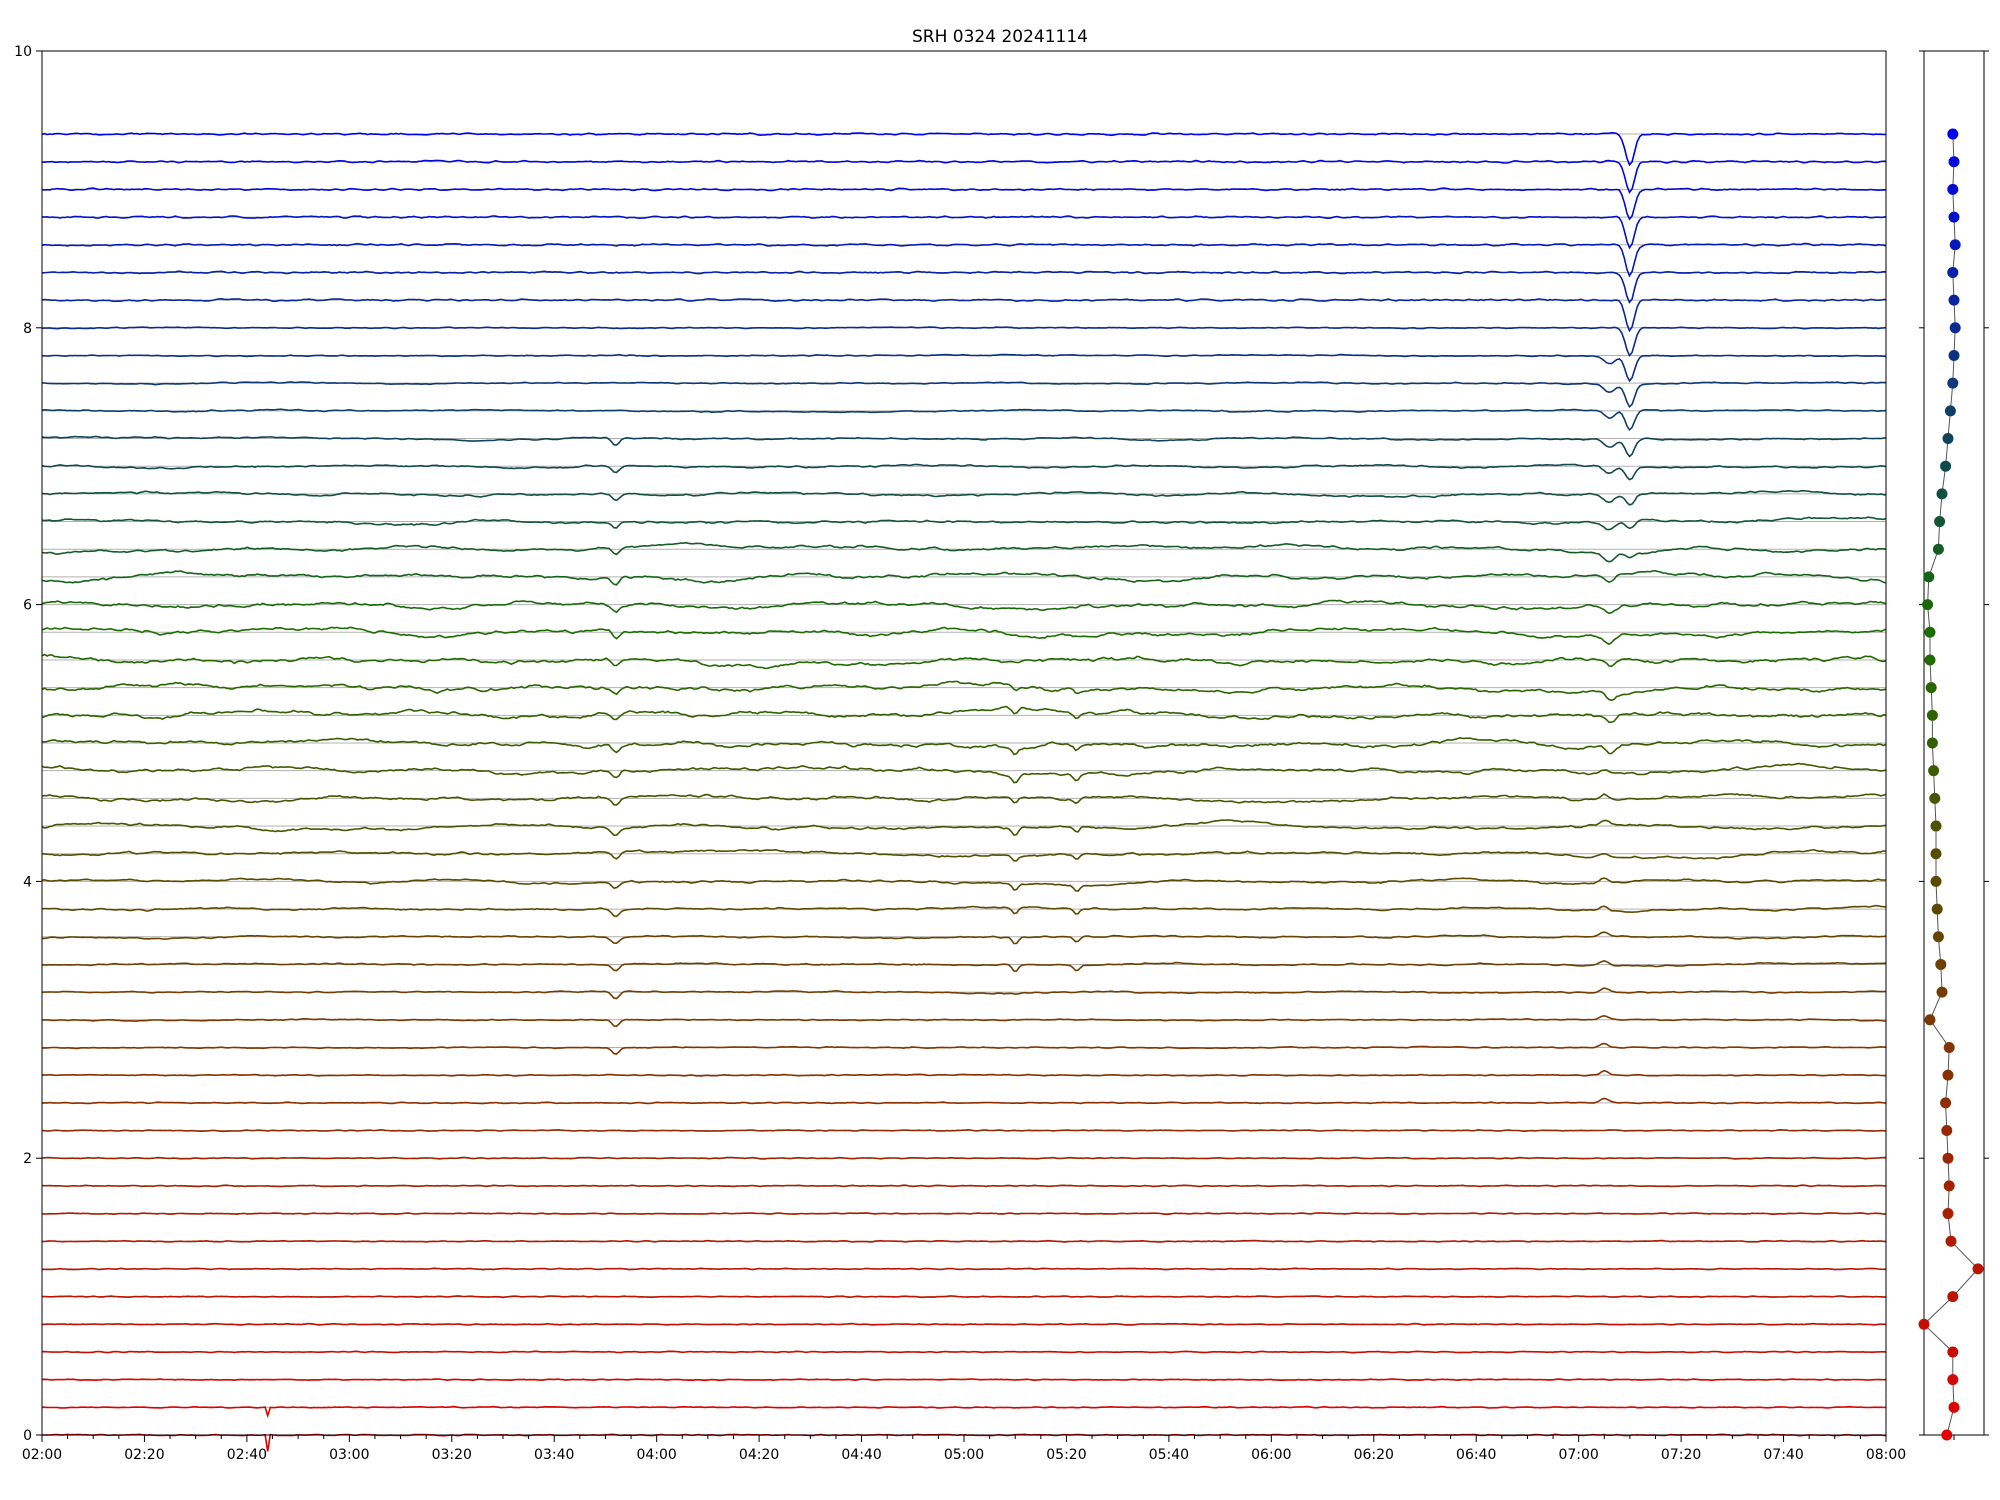 The height and width of the screenshot is (1500, 2000). What do you see at coordinates (1578, 1455) in the screenshot?
I see `x-tick-label: 07:00` at bounding box center [1578, 1455].